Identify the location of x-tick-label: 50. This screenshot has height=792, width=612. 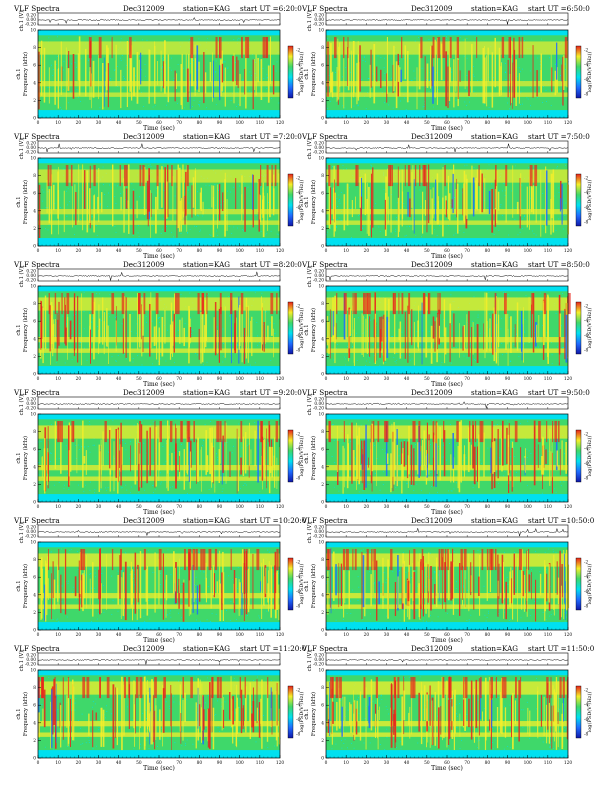
(427, 123).